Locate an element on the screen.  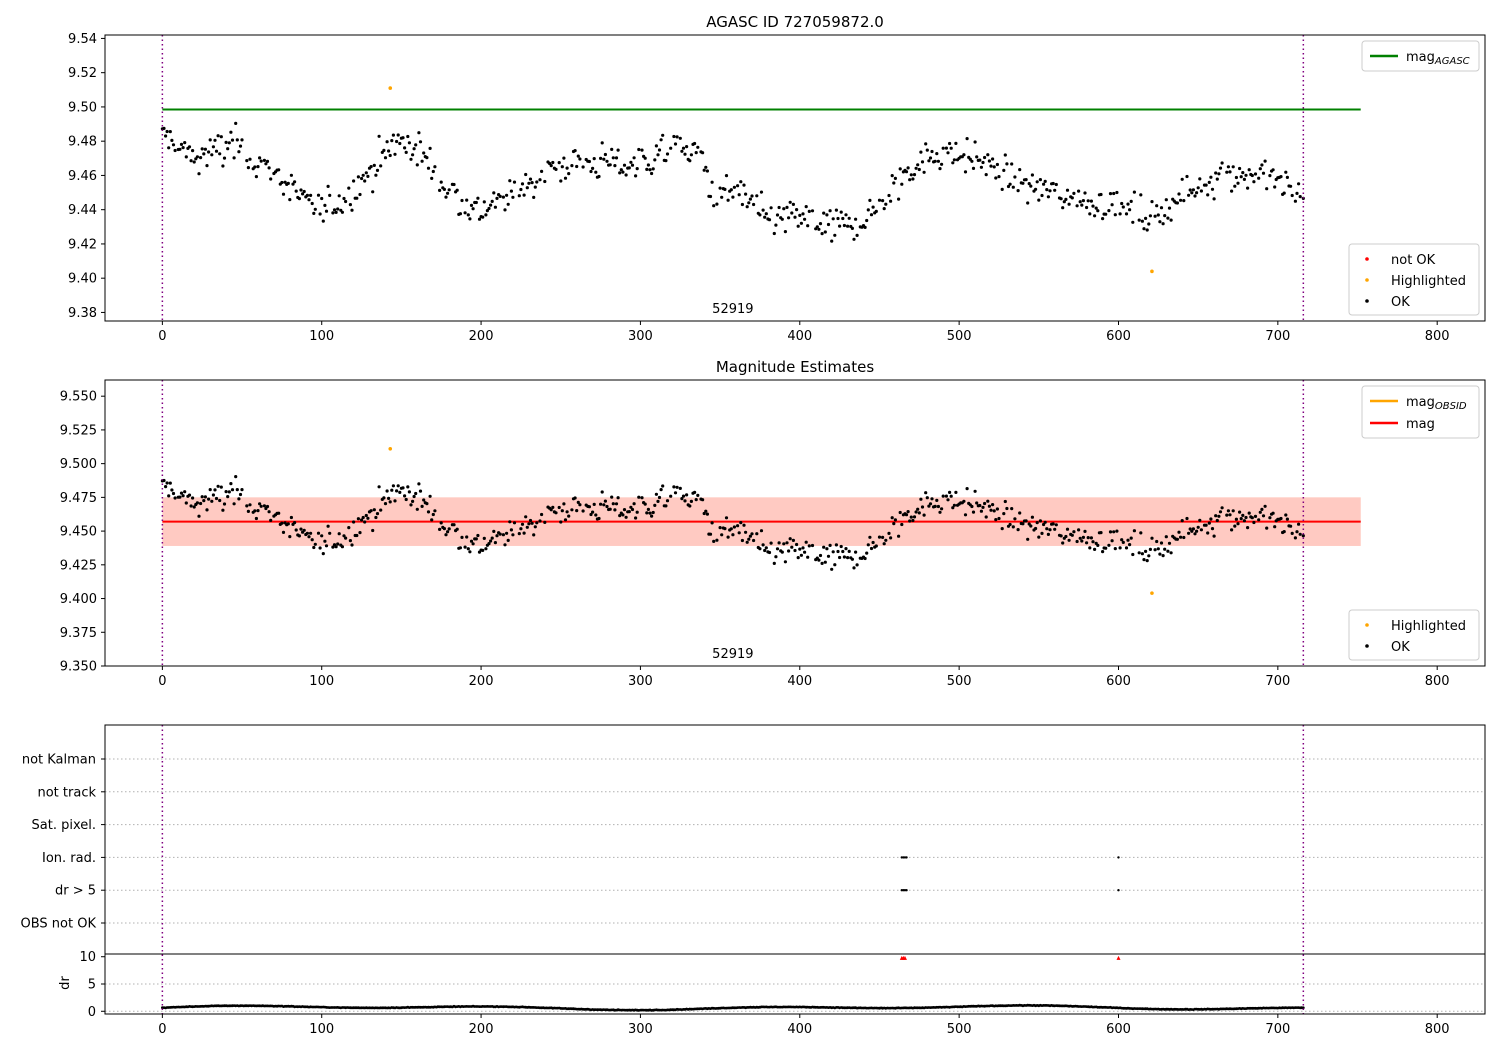
flag-point is located at coordinates (1118, 890).